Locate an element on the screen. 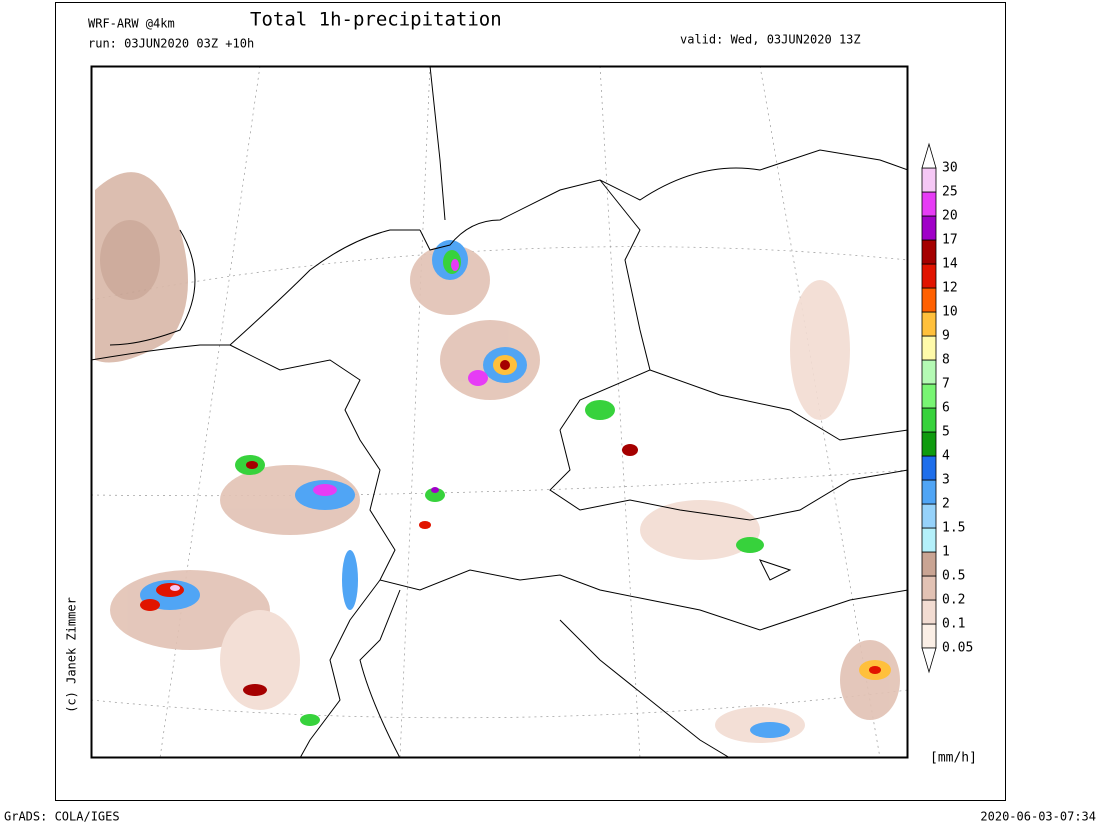 This screenshot has width=1100, height=829. colorbar-top-arrow is located at coordinates (929, 155).